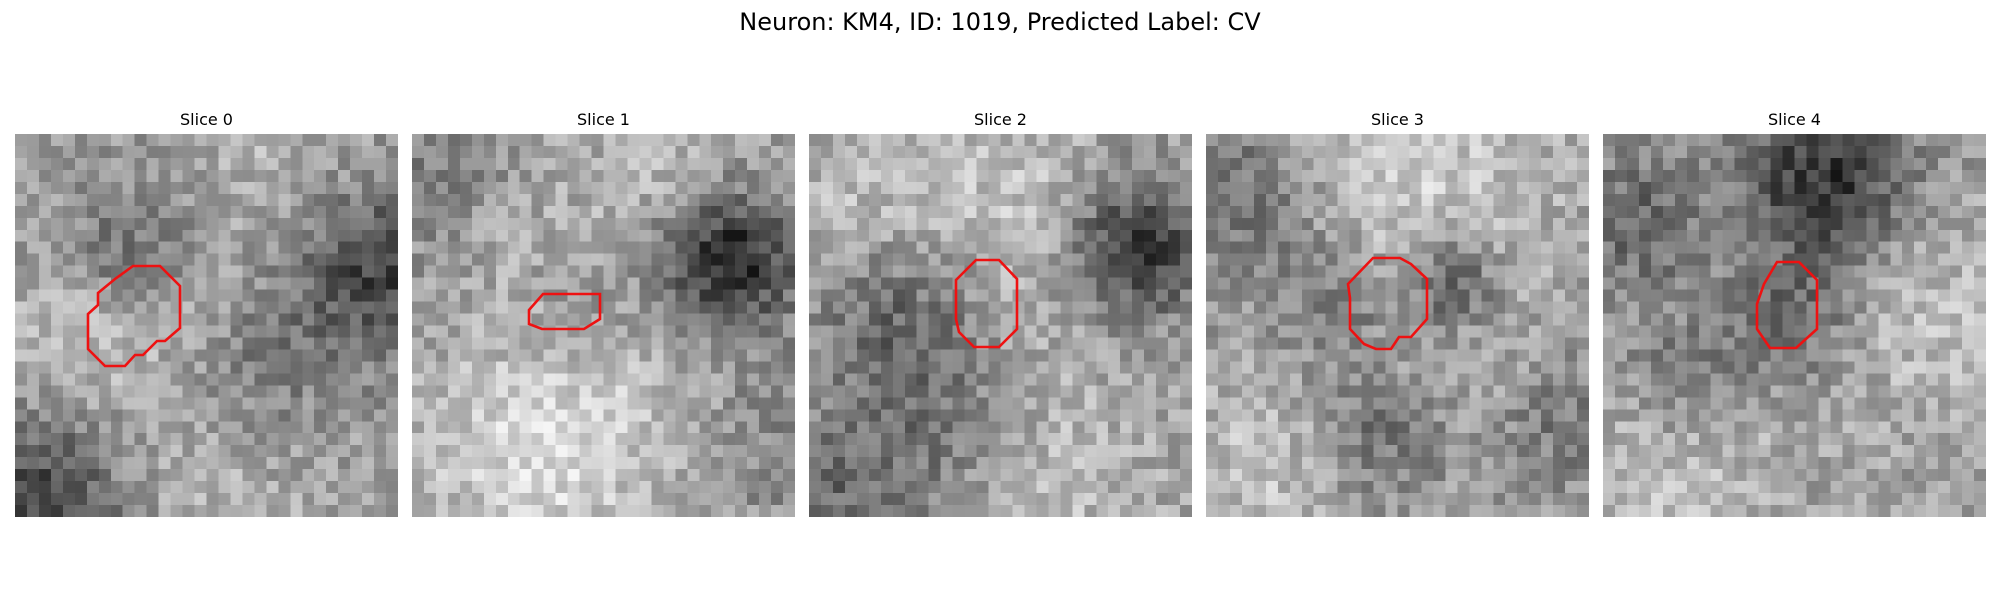 Image resolution: width=2000 pixels, height=600 pixels. I want to click on slice-title: Slice 3, so click(1397, 119).